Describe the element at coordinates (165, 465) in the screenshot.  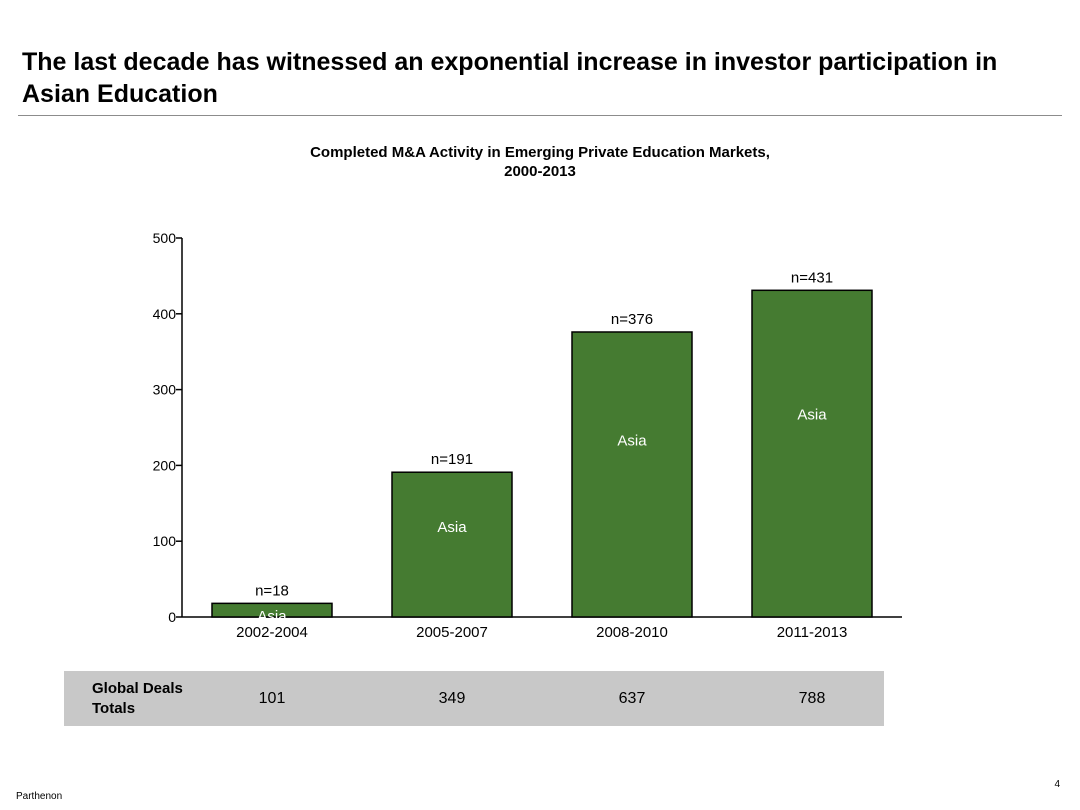
I see `y-tick-label: 200` at that location.